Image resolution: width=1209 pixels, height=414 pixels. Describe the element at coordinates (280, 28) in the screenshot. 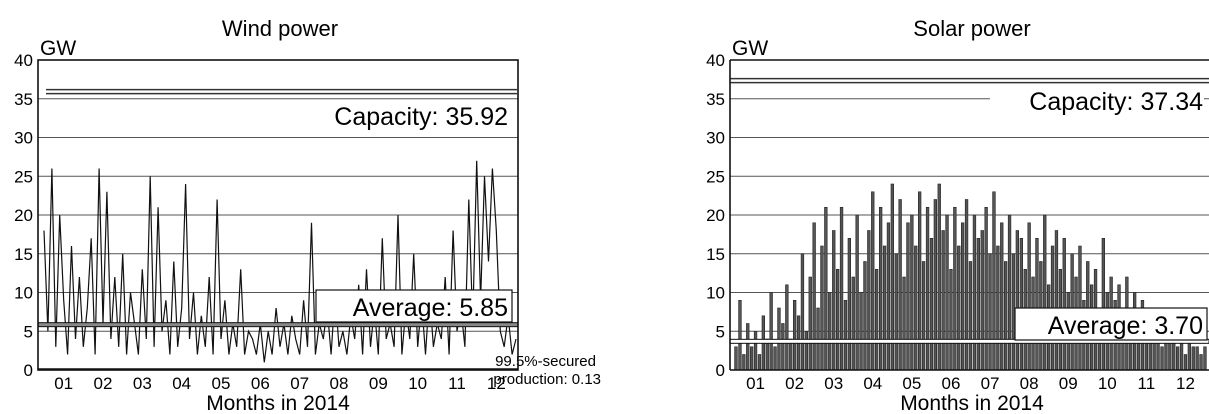

I see `wind-chart-title: Wind power` at that location.